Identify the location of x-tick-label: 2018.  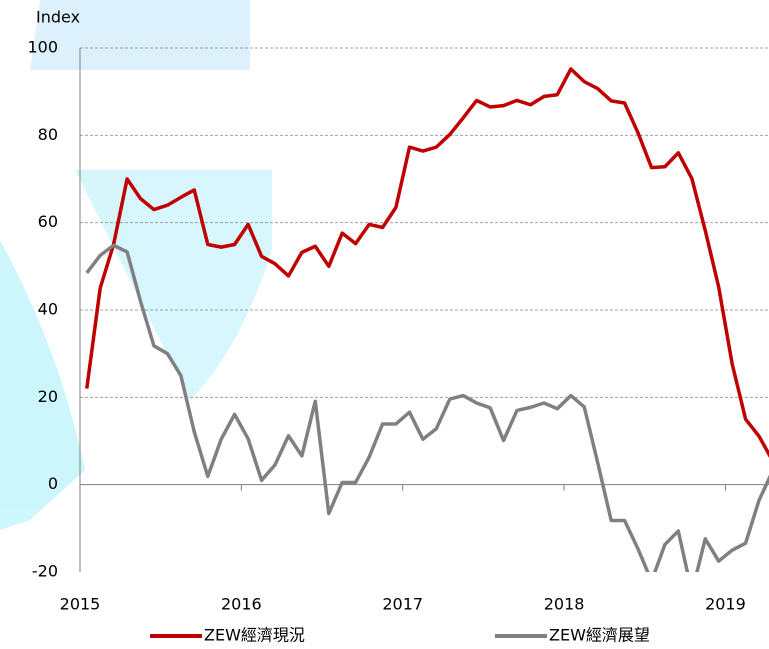
(564, 604).